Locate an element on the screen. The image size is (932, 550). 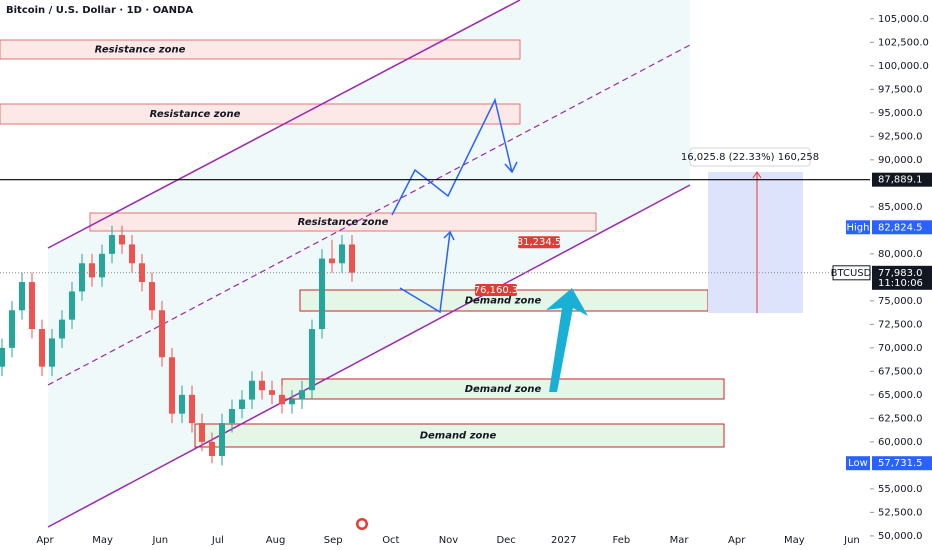
big-arrow is located at coordinates (567, 340).